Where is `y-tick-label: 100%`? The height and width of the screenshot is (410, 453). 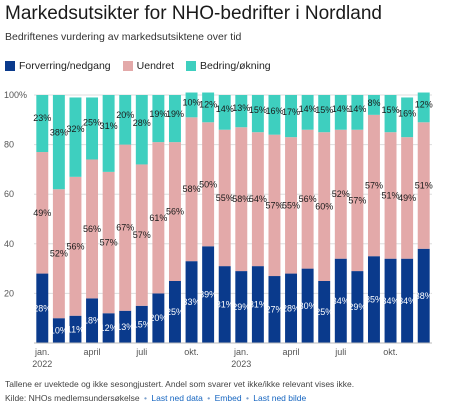 y-tick-label: 100% is located at coordinates (15, 95).